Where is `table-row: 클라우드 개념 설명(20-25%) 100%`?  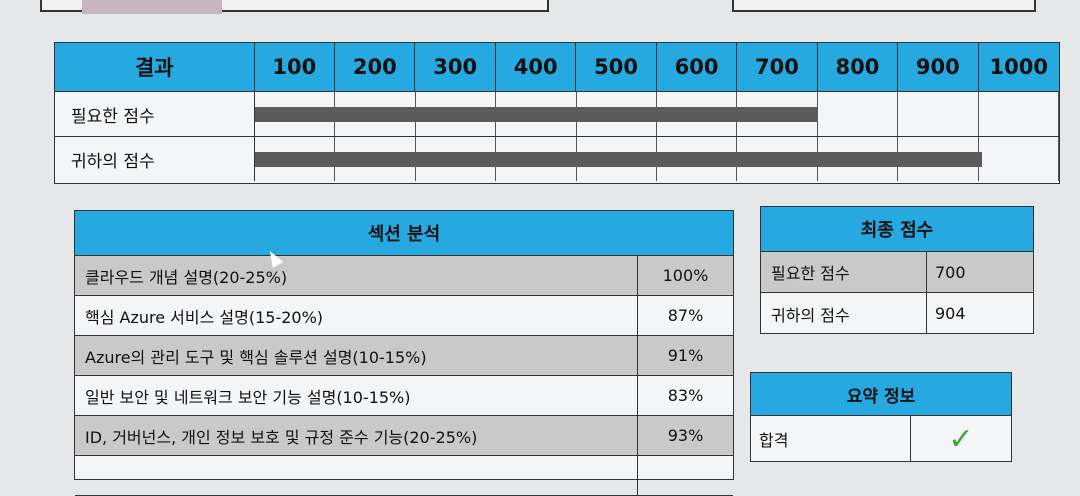
table-row: 클라우드 개념 설명(20-25%) 100% is located at coordinates (404, 276).